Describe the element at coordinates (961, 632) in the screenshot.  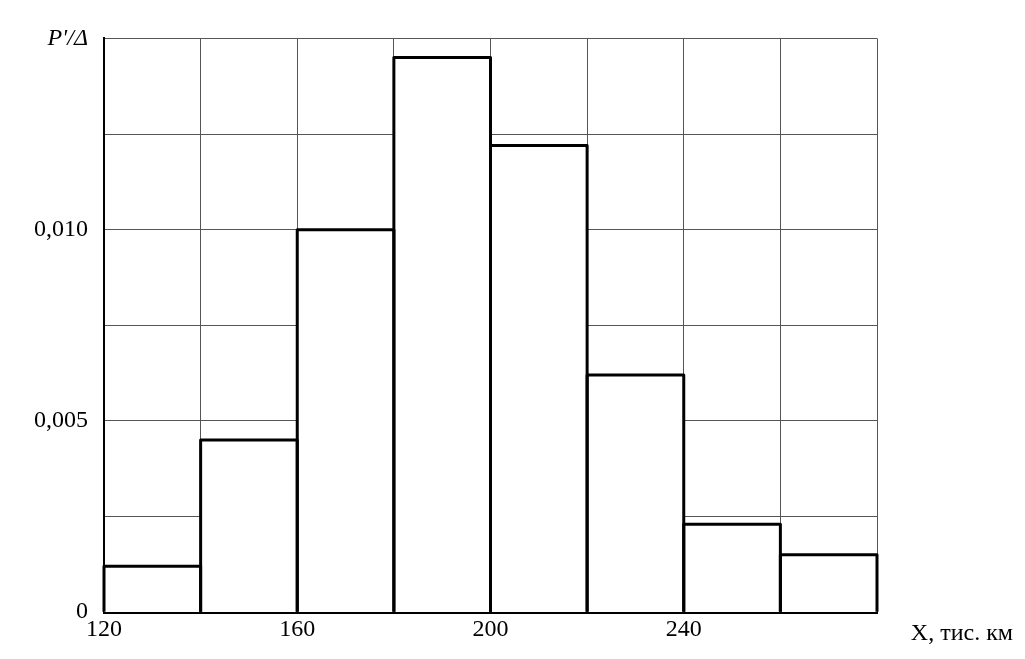
I see `x-axis-title: X, тис. км` at that location.